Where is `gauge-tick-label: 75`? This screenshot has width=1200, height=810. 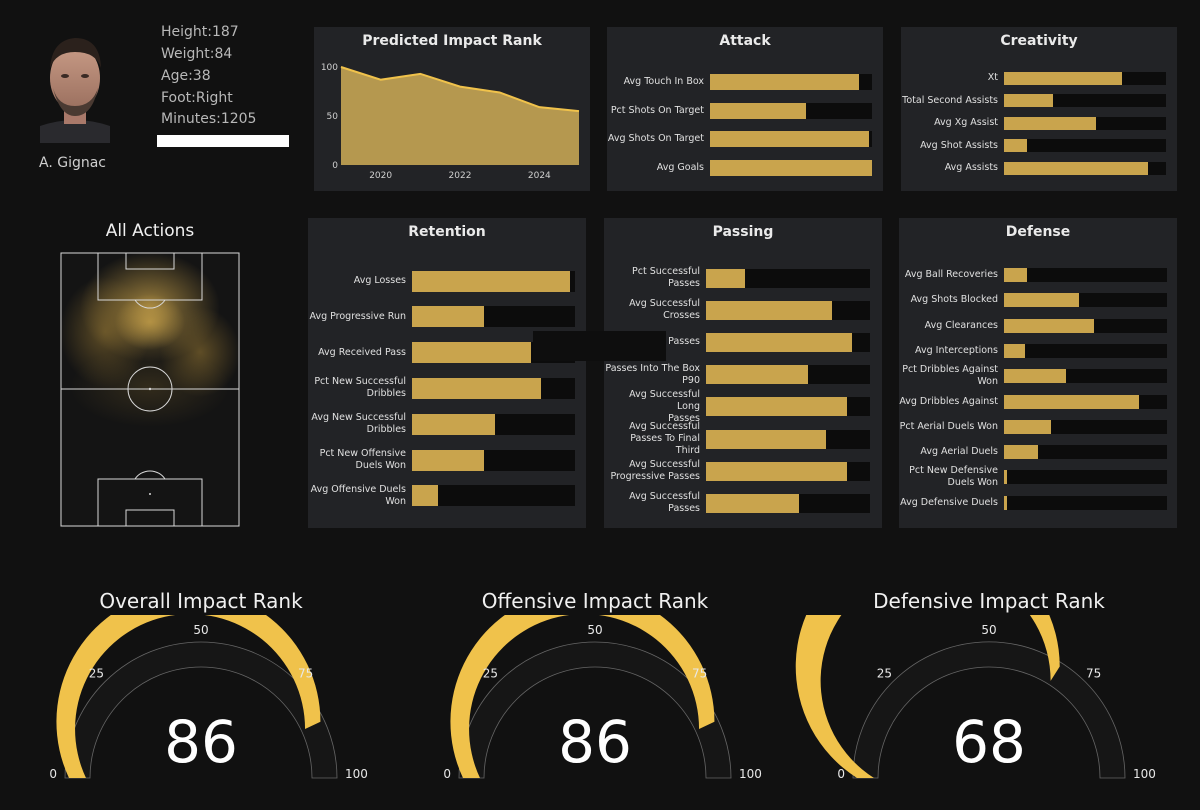
gauge-tick-label: 75 is located at coordinates (1093, 673).